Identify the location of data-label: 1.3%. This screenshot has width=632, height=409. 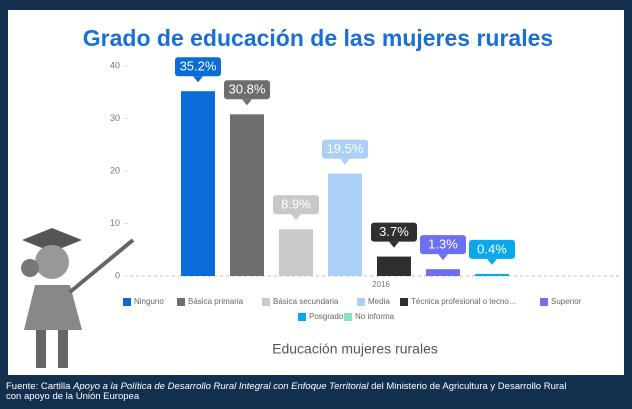
(443, 244).